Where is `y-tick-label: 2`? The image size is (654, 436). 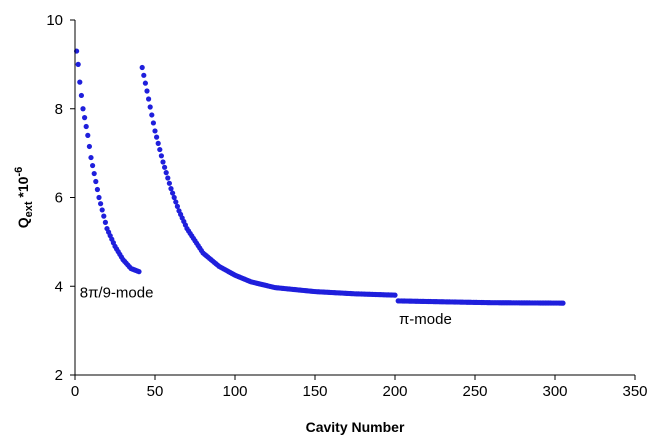 y-tick-label: 2 is located at coordinates (59, 375).